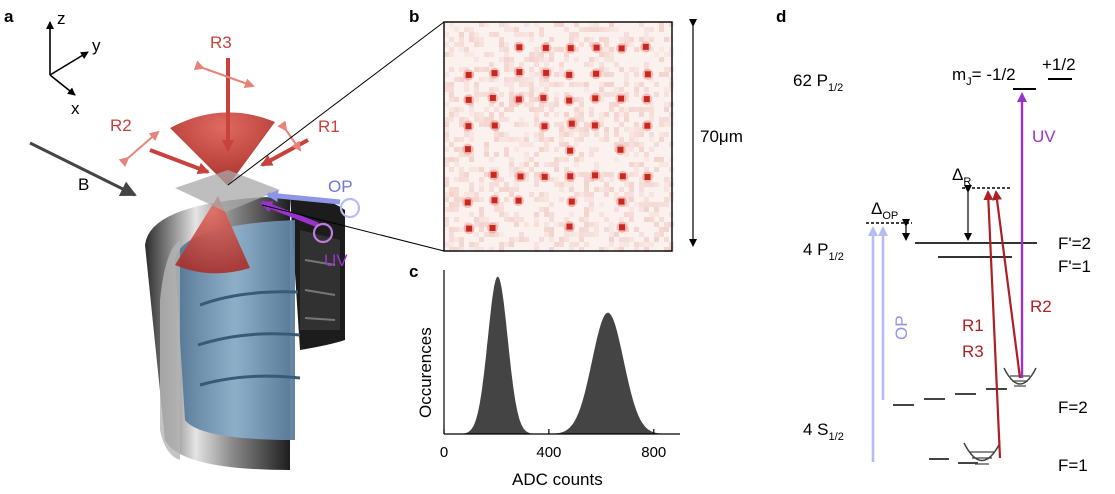 This screenshot has width=1115, height=494. I want to click on panel-c: c 0 400 800 ADC counts Occurences, so click(544, 375).